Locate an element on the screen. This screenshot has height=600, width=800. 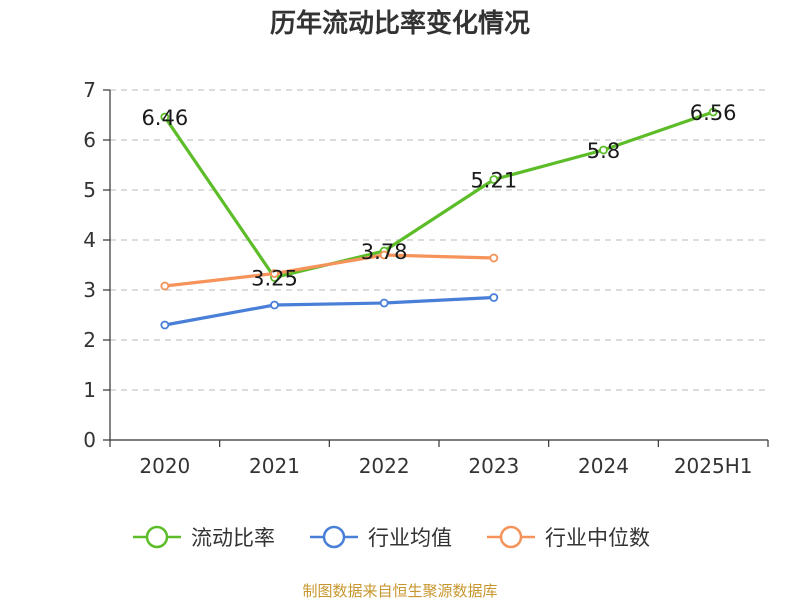
y-tick-label: 5 is located at coordinates (89, 190).